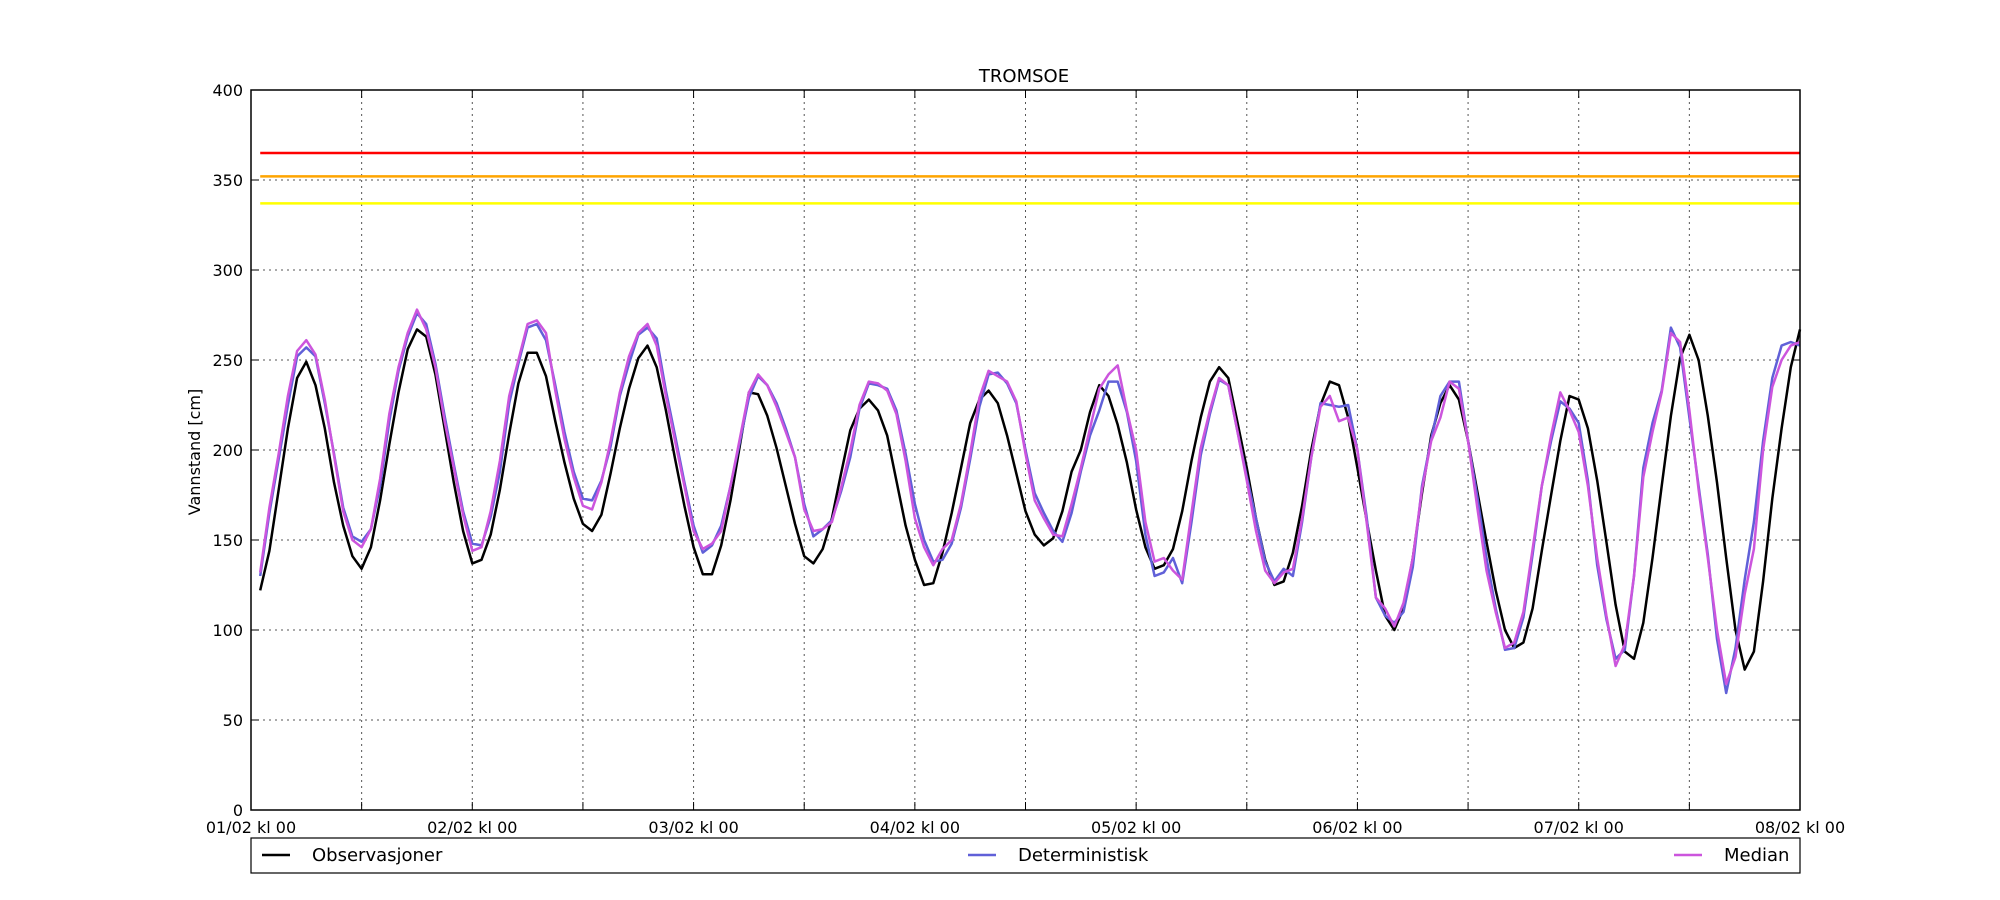 This screenshot has width=2000, height=900. What do you see at coordinates (472, 827) in the screenshot?
I see `x-tick-label: 02/02 kl 00` at bounding box center [472, 827].